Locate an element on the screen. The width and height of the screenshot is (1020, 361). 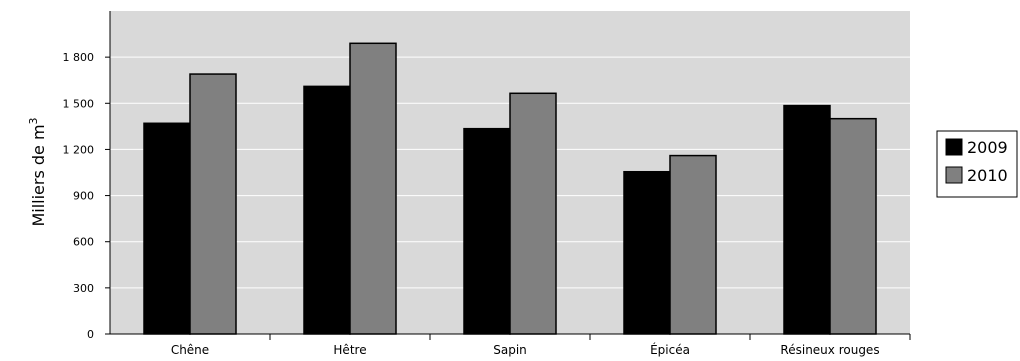
x-category-label: Épicéa is located at coordinates (670, 349).